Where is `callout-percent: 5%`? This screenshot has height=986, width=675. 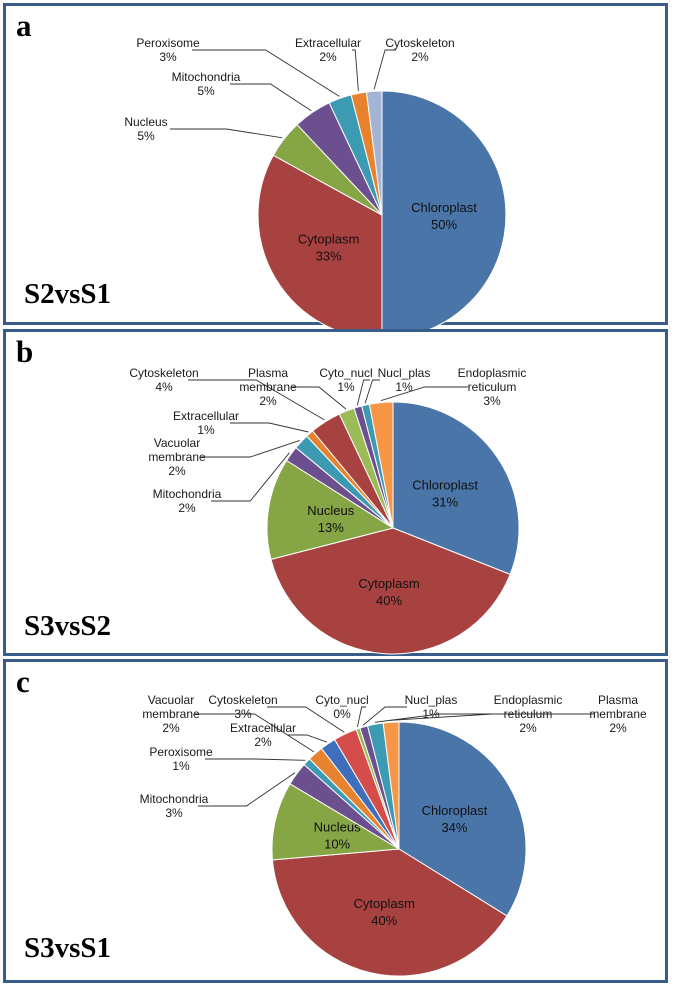
callout-percent: 5% is located at coordinates (146, 136).